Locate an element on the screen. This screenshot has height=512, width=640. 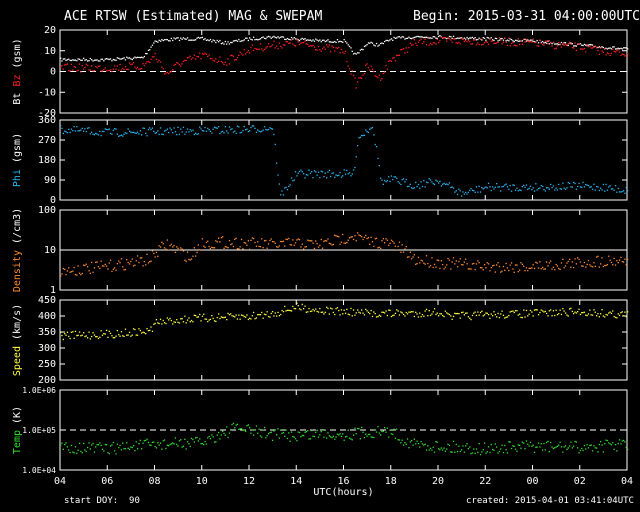
ylabel-part: (K) is located at coordinates (17, 418).